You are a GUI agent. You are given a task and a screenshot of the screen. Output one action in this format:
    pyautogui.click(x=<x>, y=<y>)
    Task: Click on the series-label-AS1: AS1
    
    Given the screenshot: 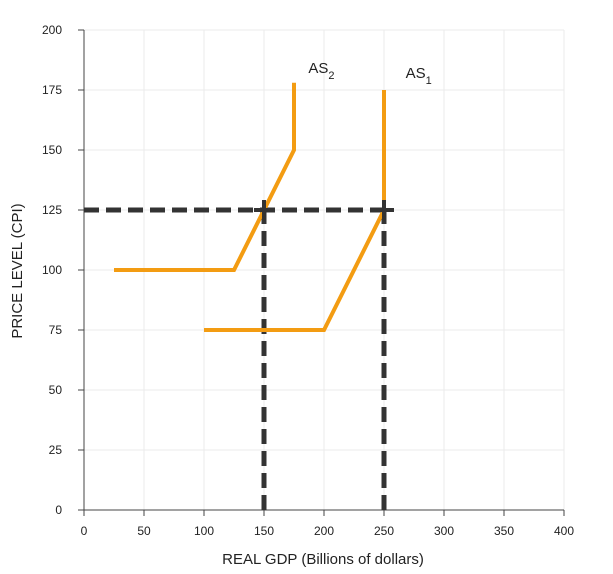 What is the action you would take?
    pyautogui.click(x=419, y=76)
    